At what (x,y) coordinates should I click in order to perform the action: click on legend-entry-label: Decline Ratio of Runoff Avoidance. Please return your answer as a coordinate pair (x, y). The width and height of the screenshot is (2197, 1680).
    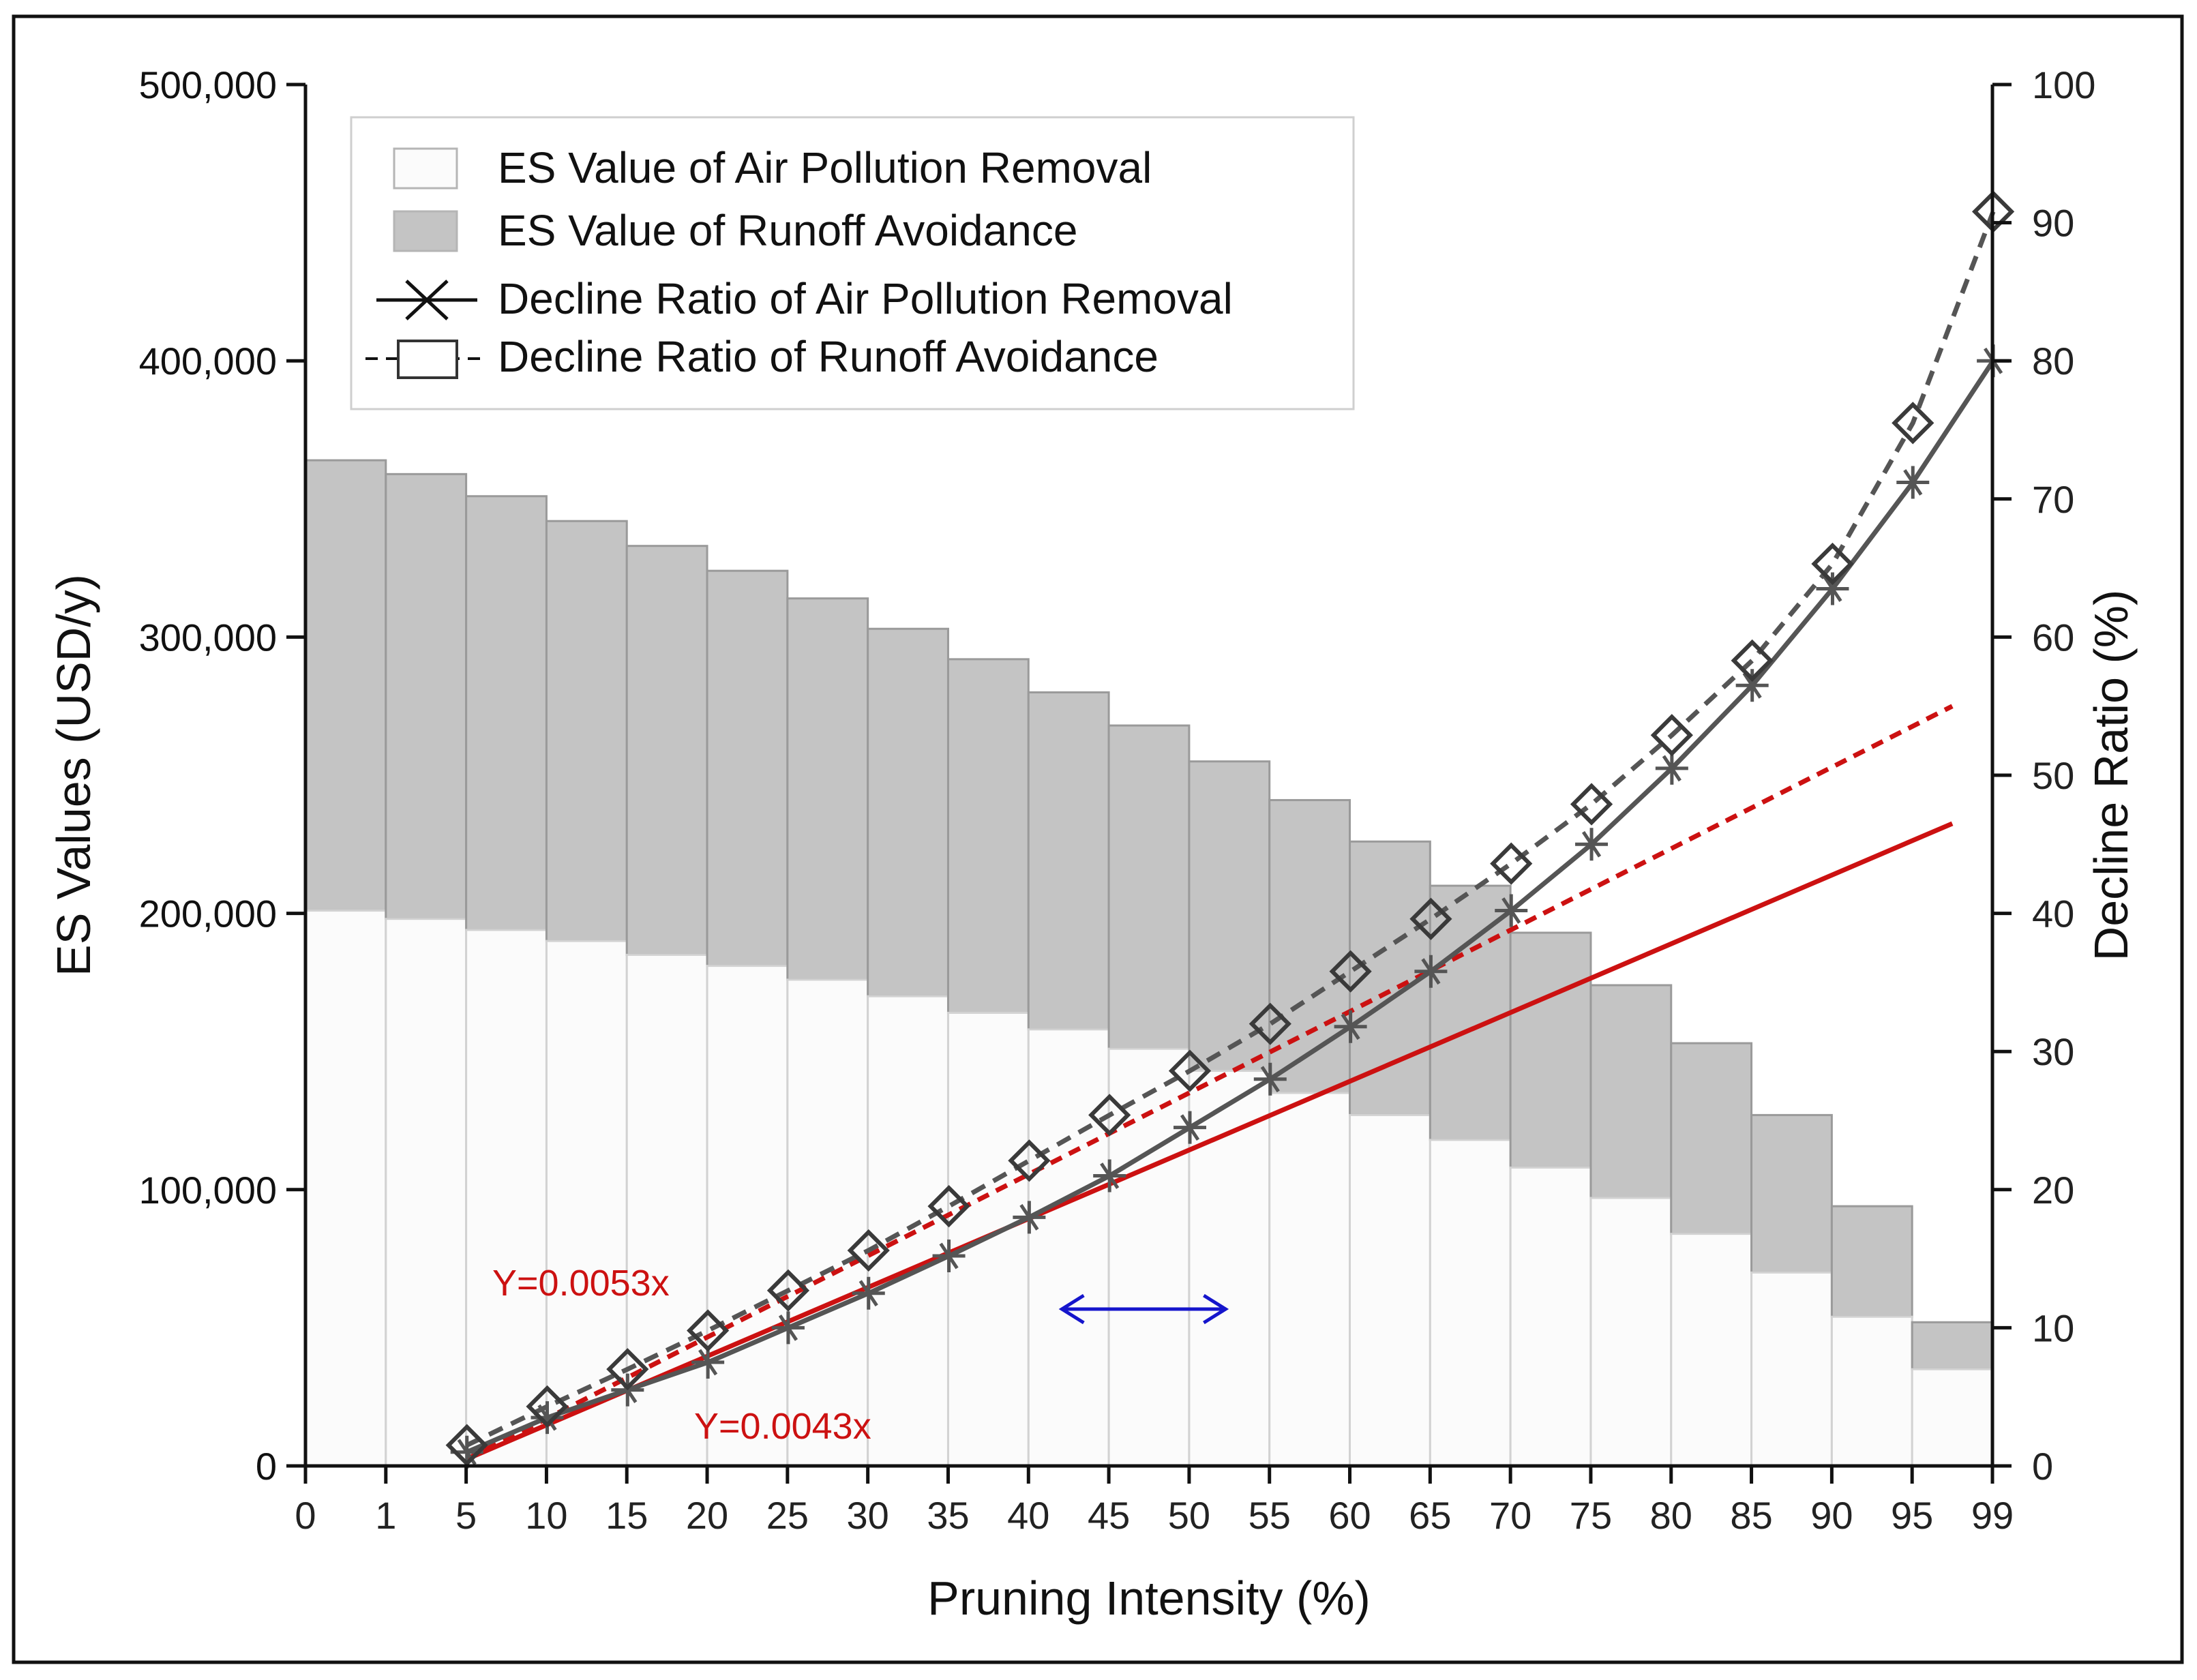
    Looking at the image, I should click on (828, 356).